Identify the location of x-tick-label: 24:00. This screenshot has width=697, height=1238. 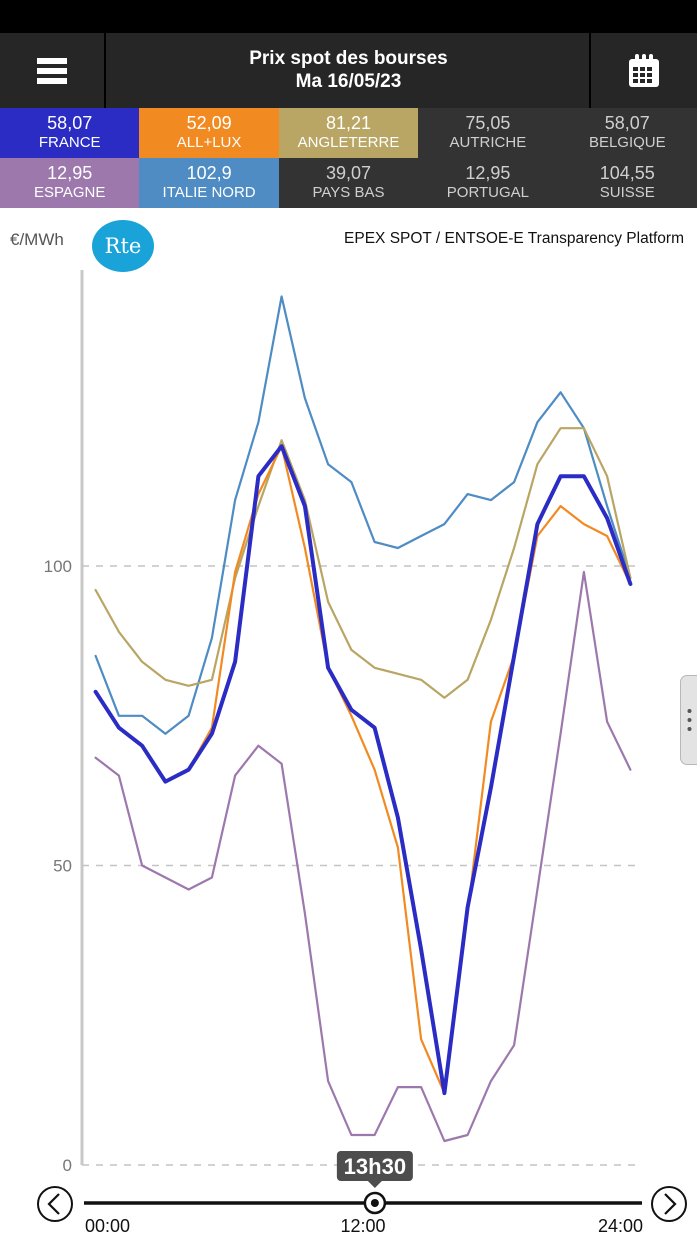
(620, 1226).